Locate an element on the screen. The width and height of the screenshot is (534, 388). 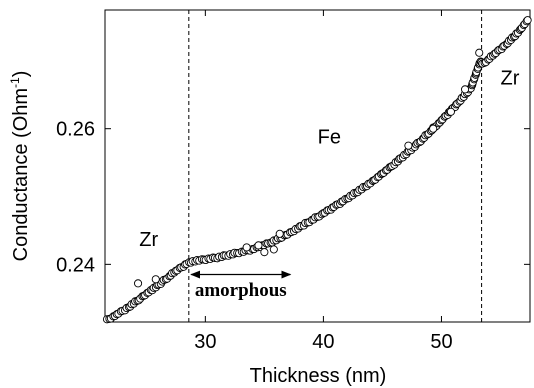
x-tick-label-1: 40 is located at coordinates (323, 342).